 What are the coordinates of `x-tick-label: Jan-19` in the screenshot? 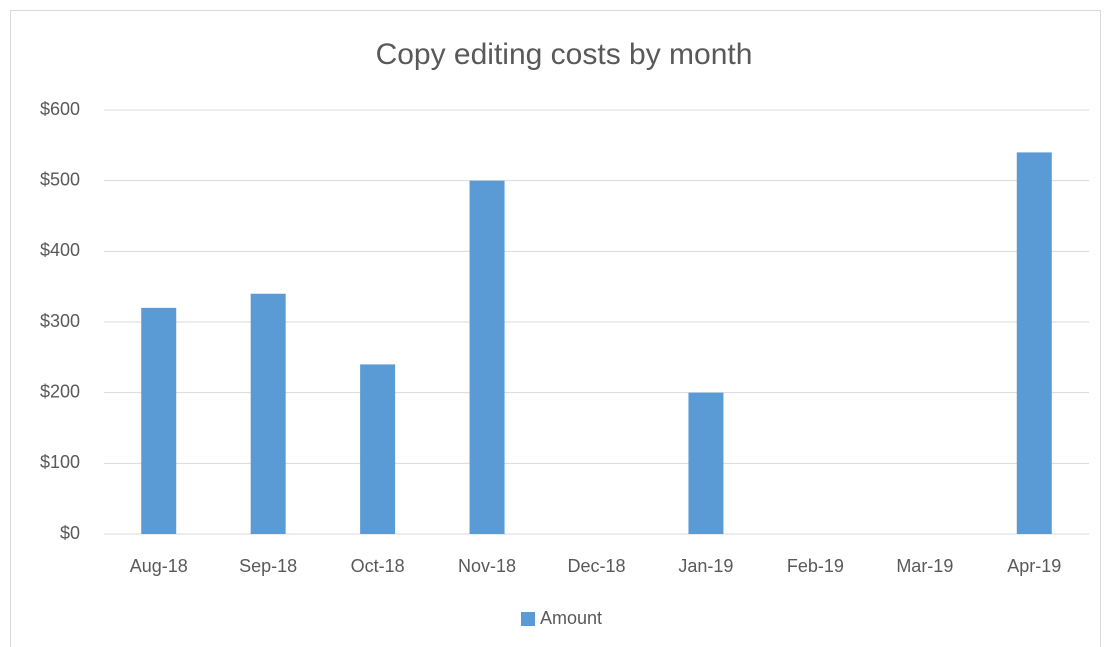 It's located at (705, 566).